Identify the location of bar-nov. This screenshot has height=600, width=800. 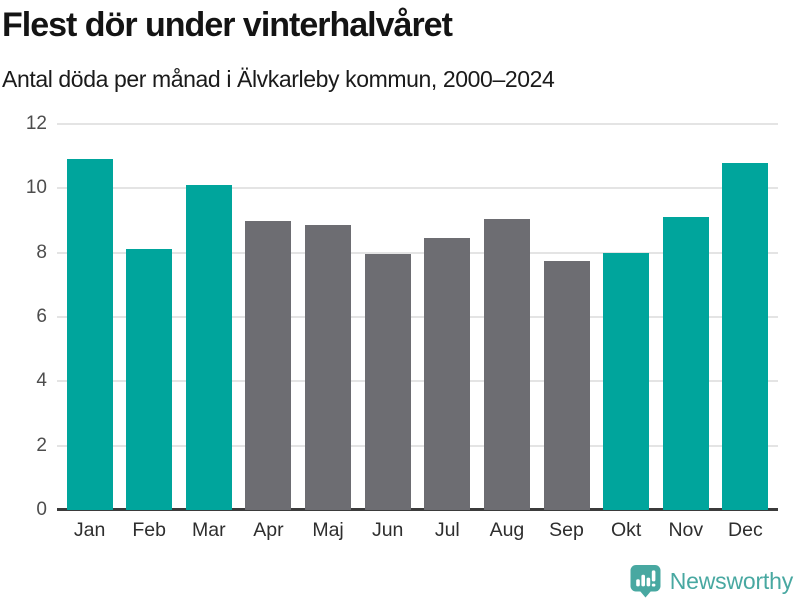
(685, 363).